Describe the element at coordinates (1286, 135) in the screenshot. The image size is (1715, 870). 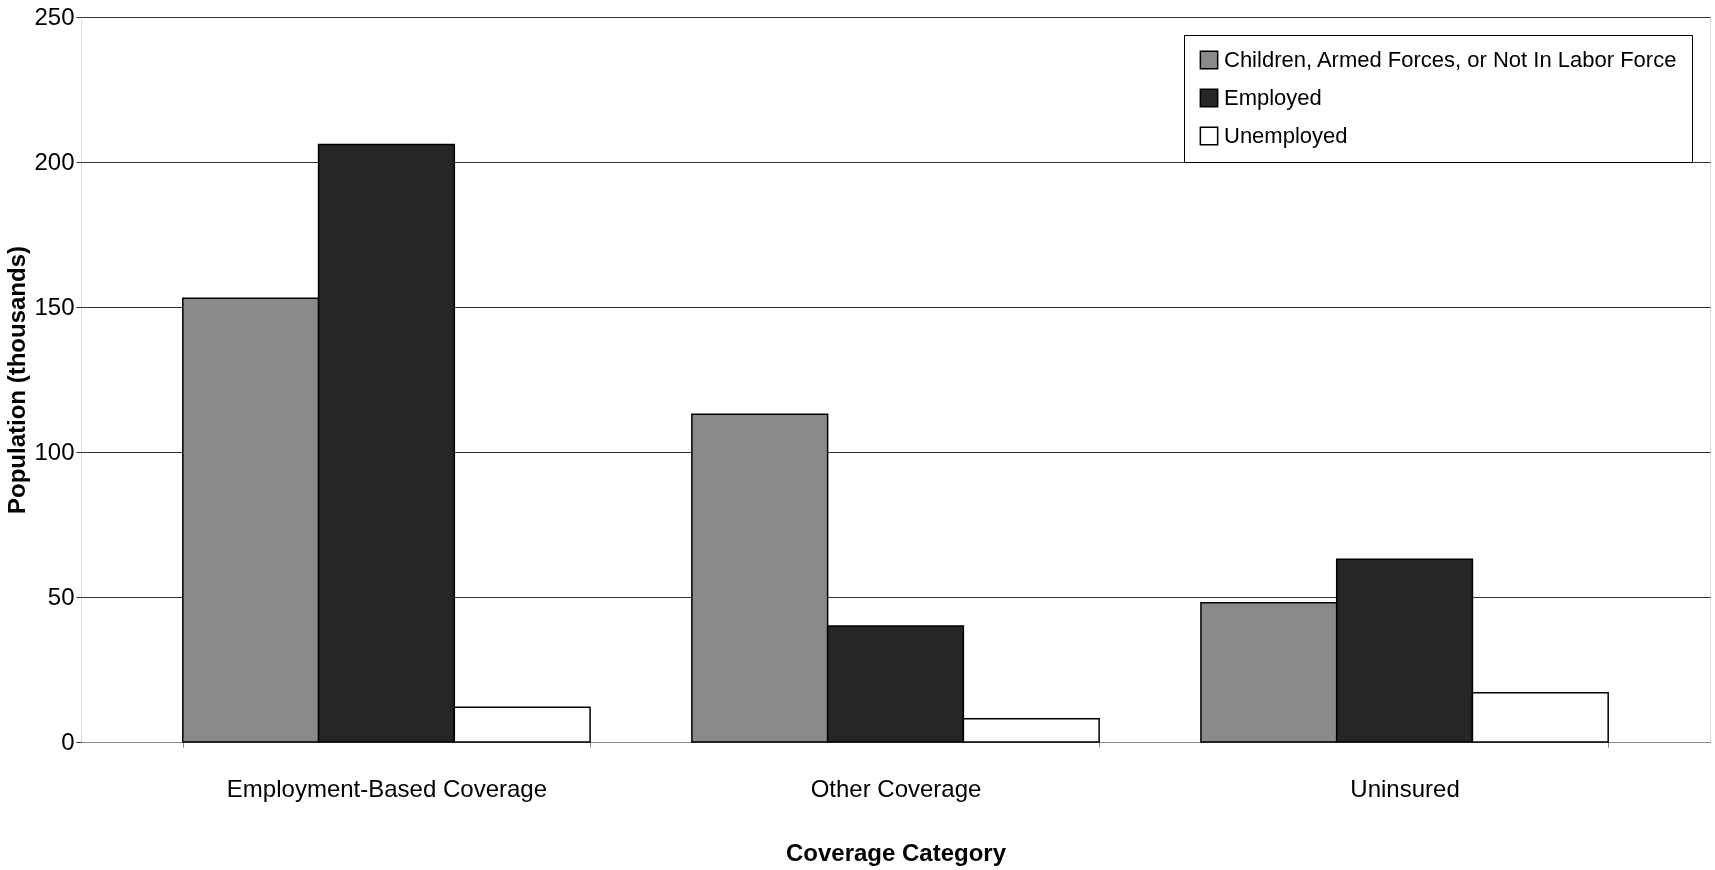
I see `legend-label: Unemployed` at that location.